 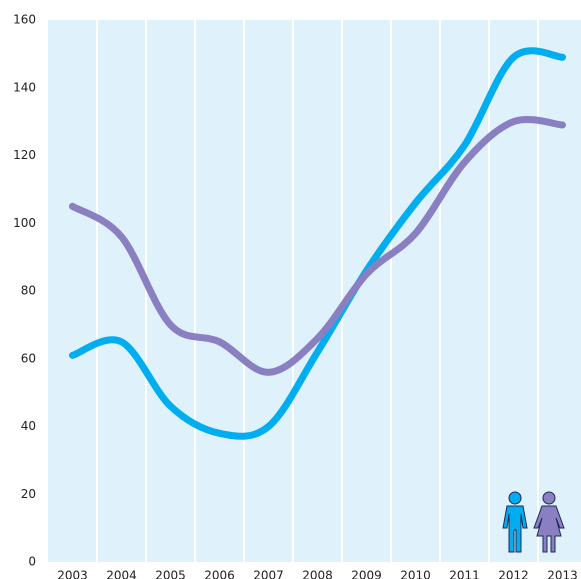 What do you see at coordinates (268, 574) in the screenshot?
I see `x-tick-label: 2007` at bounding box center [268, 574].